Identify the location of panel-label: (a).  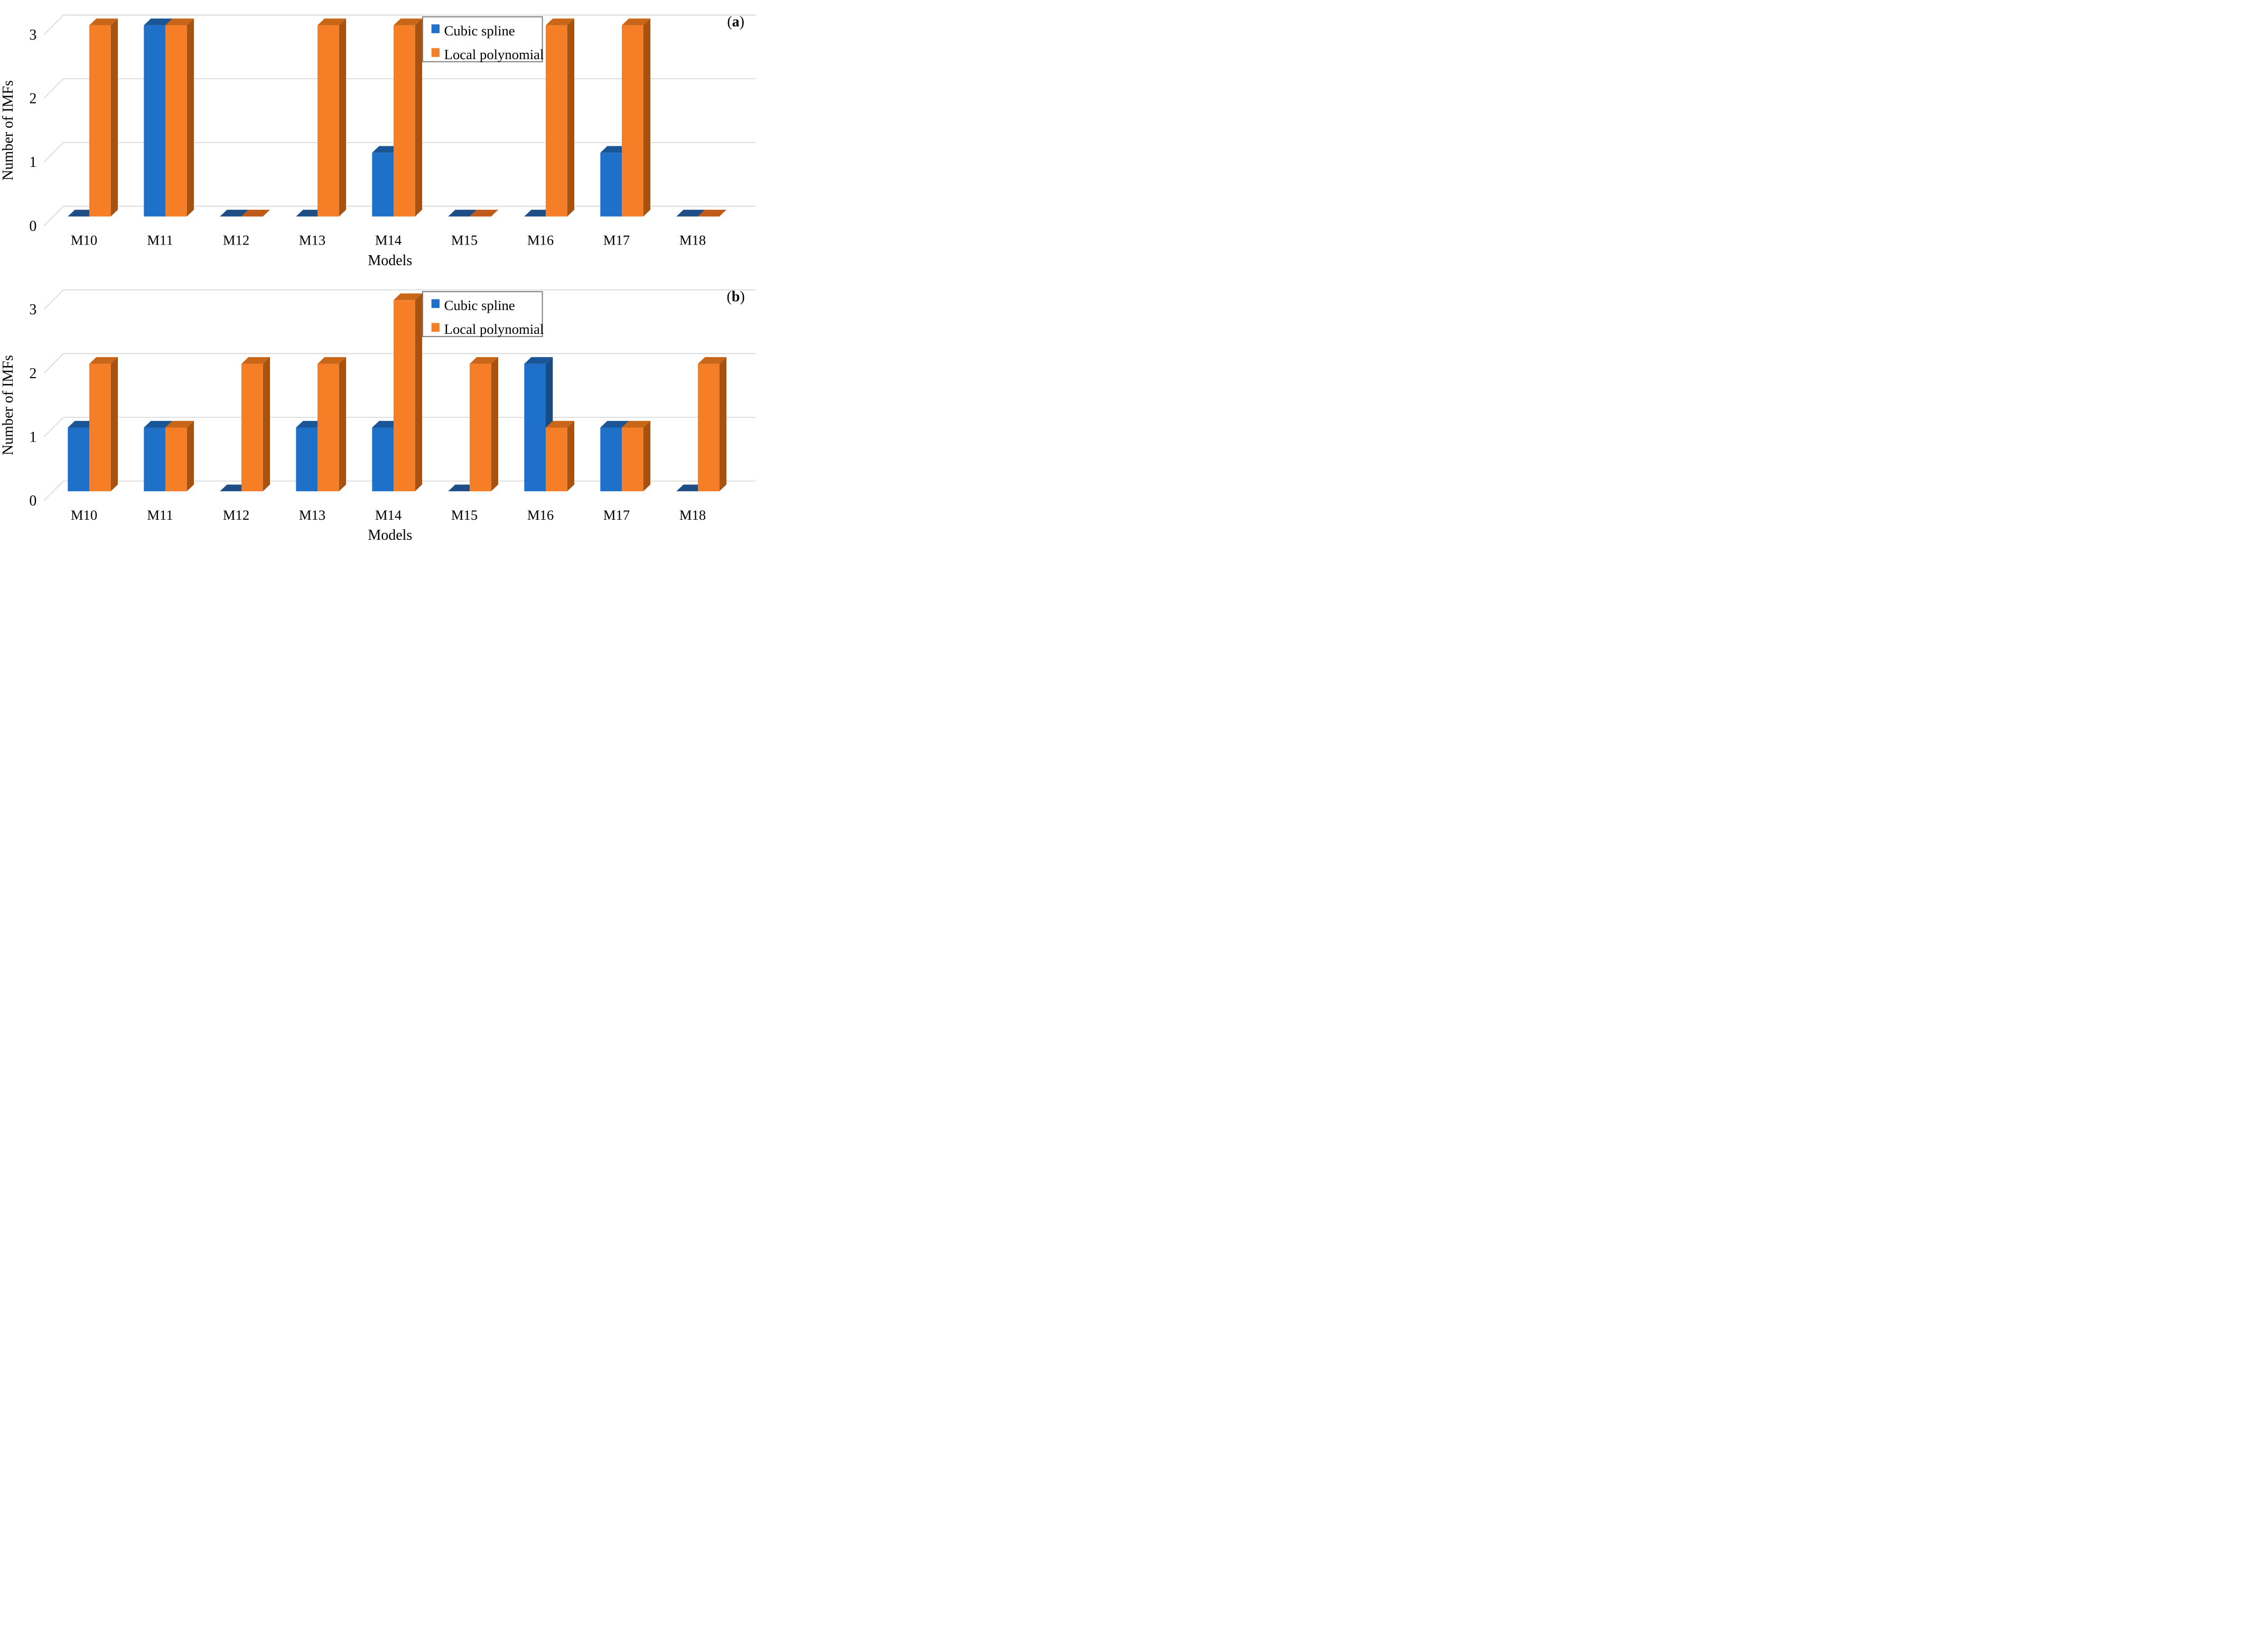
(735, 22).